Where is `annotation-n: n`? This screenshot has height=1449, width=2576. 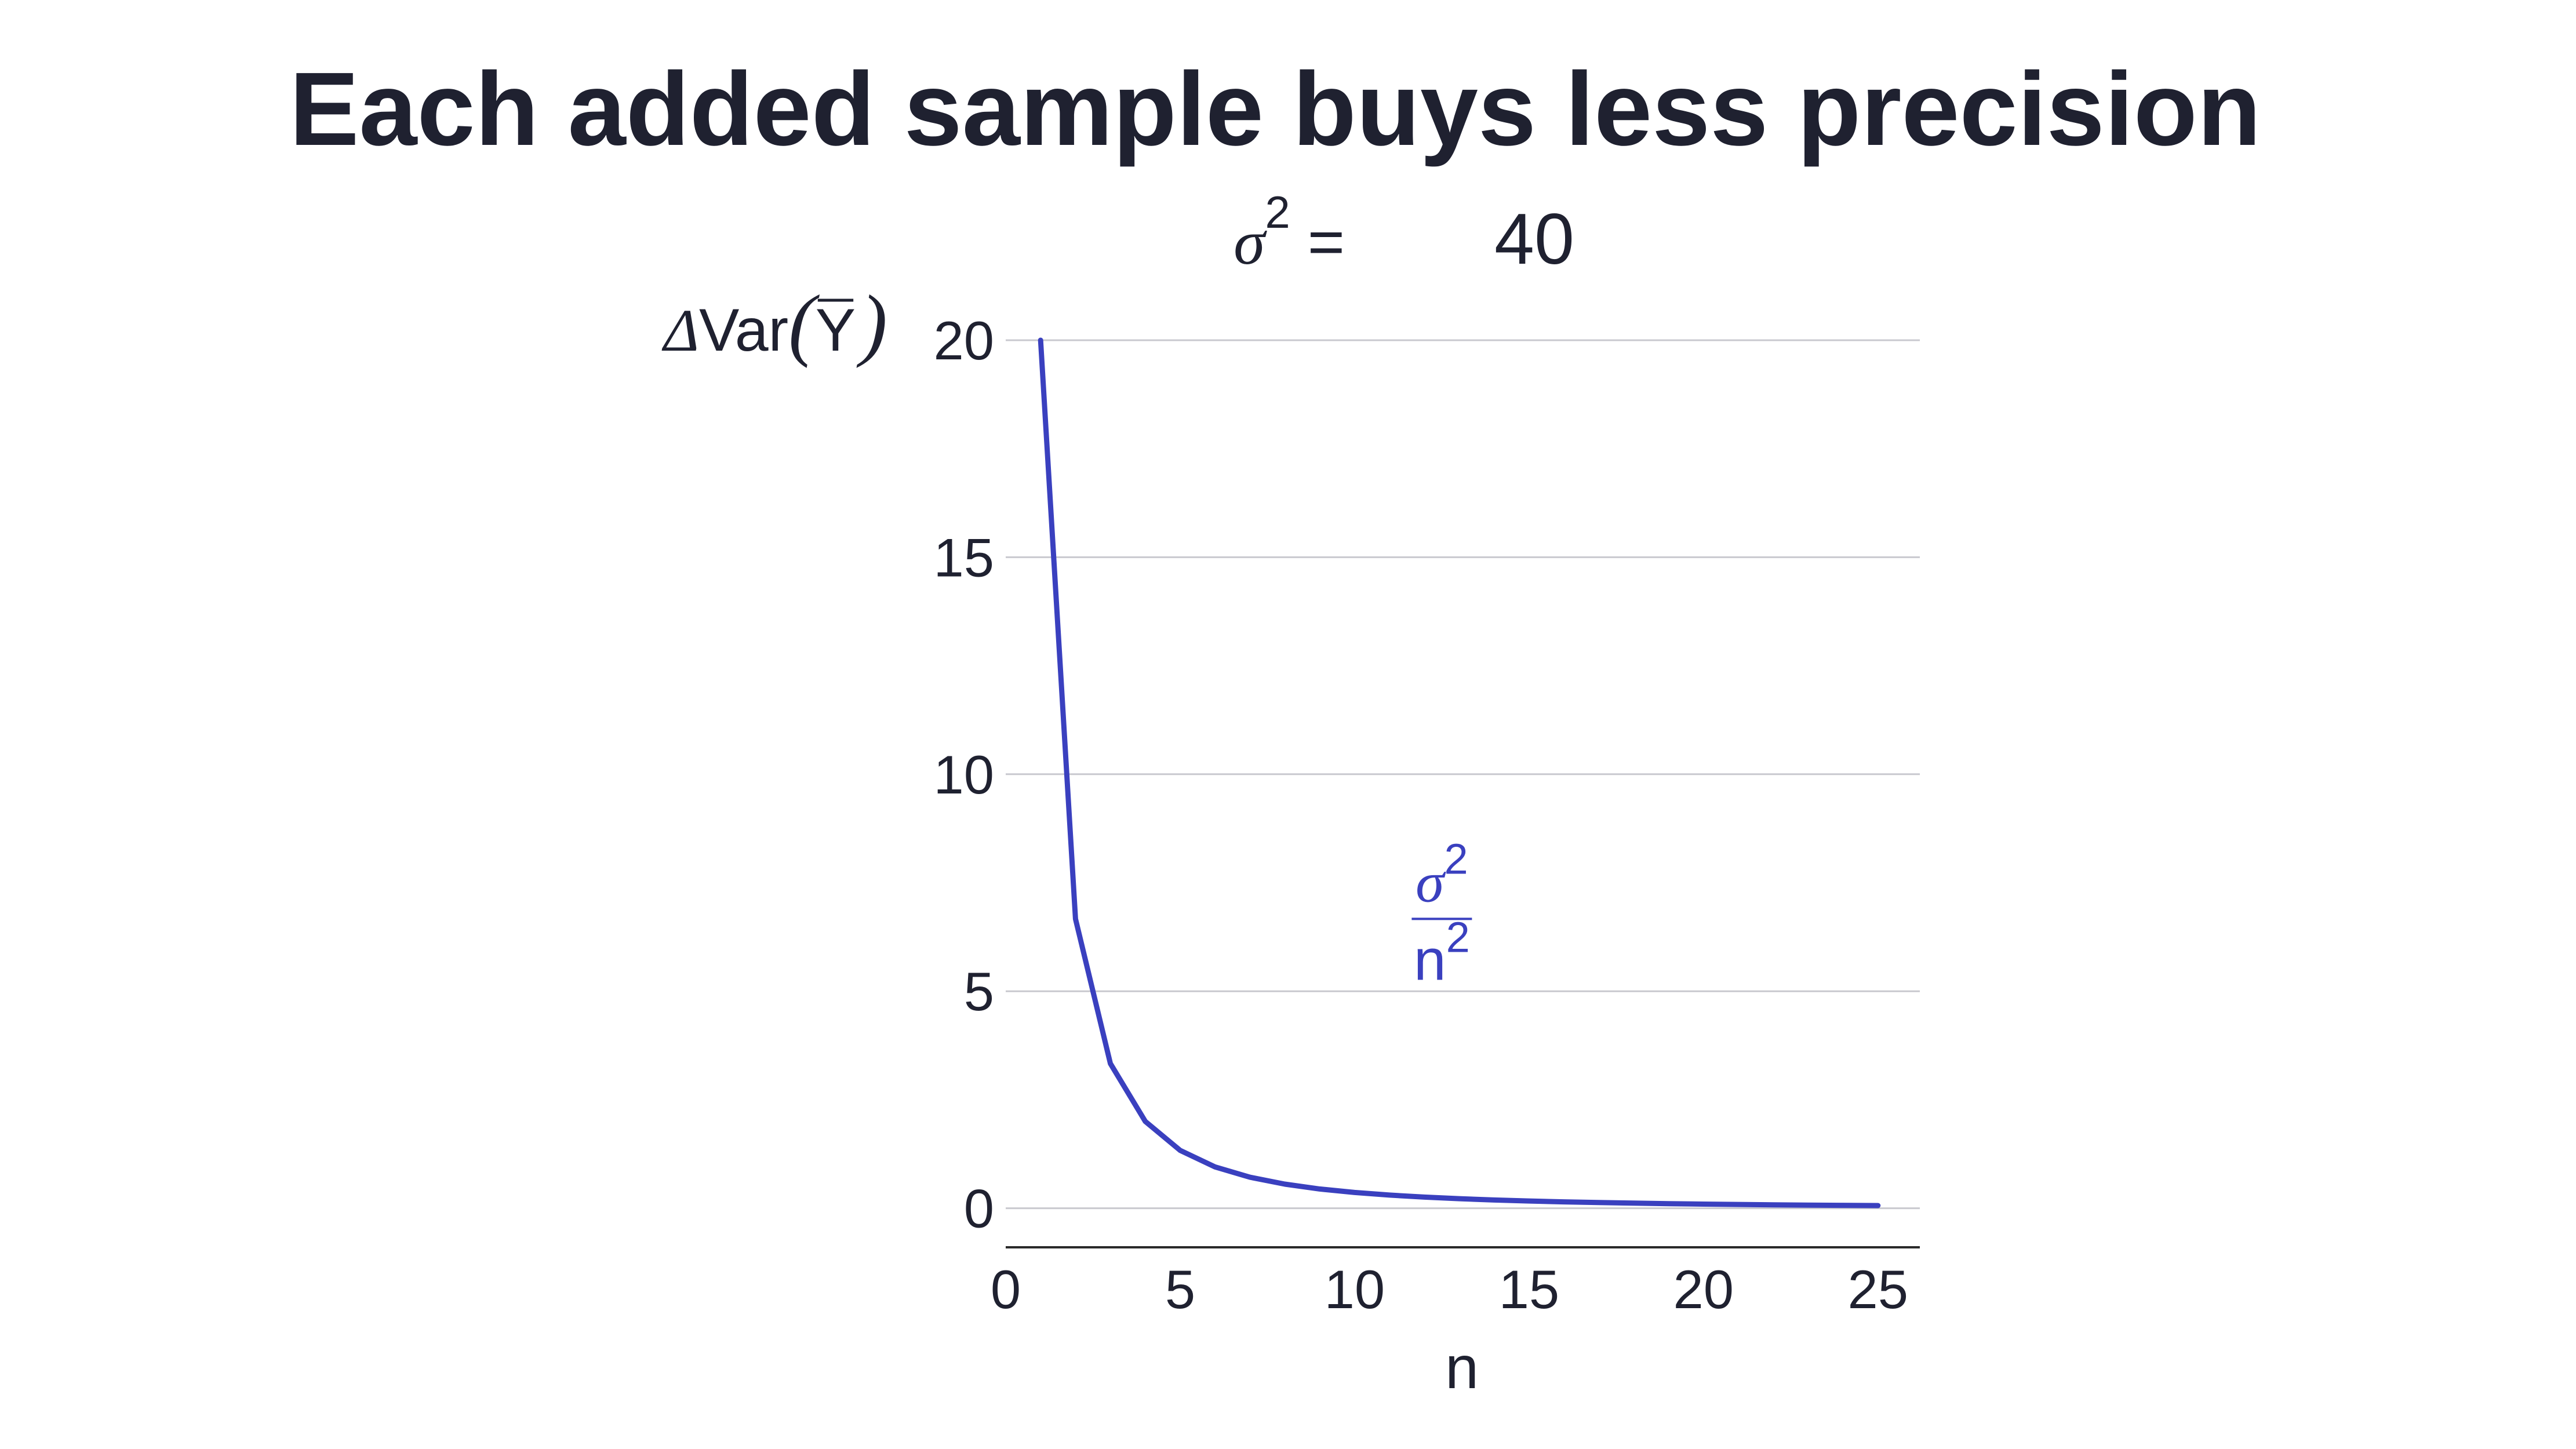
annotation-n: n is located at coordinates (1430, 959).